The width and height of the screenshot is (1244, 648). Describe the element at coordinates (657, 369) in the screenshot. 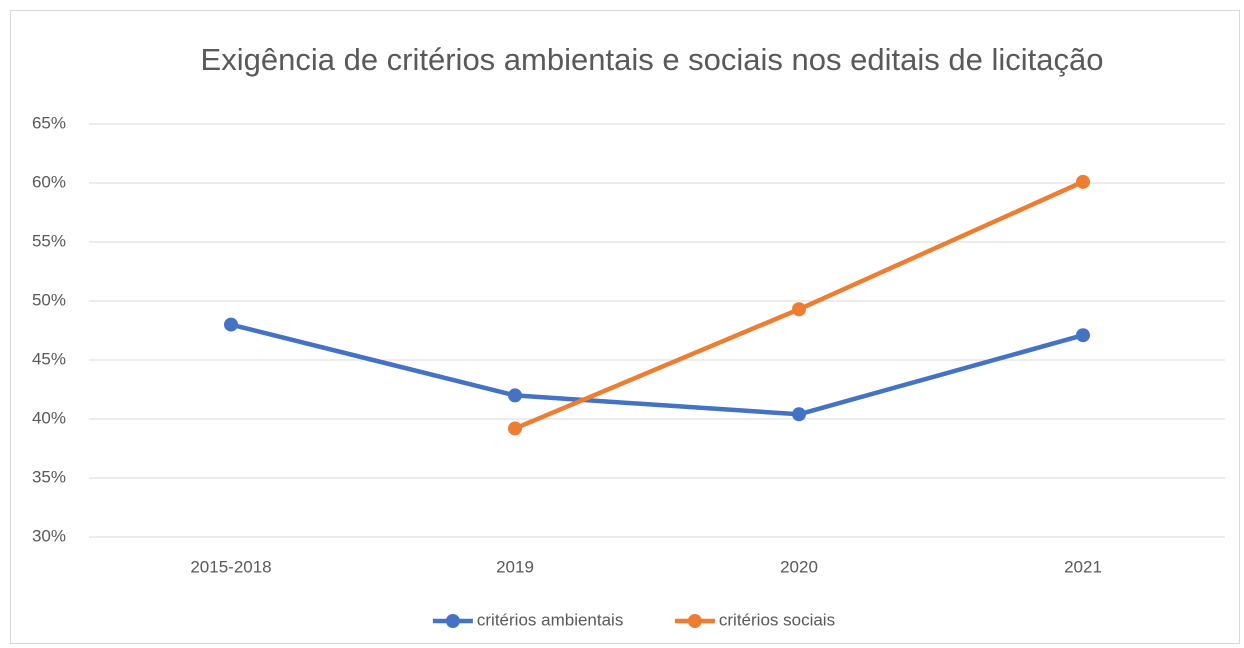

I see `series-line` at that location.